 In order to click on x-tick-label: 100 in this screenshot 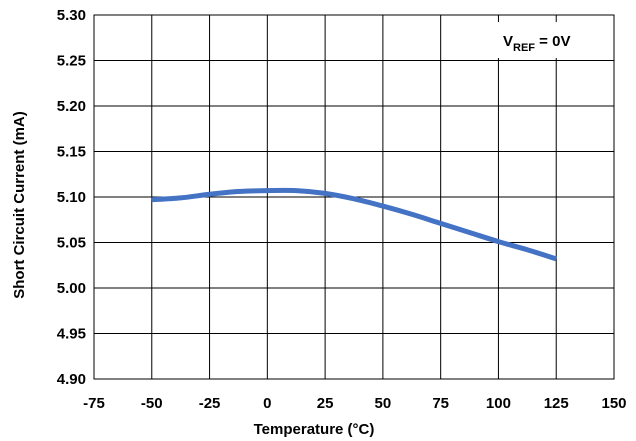, I will do `click(498, 403)`.